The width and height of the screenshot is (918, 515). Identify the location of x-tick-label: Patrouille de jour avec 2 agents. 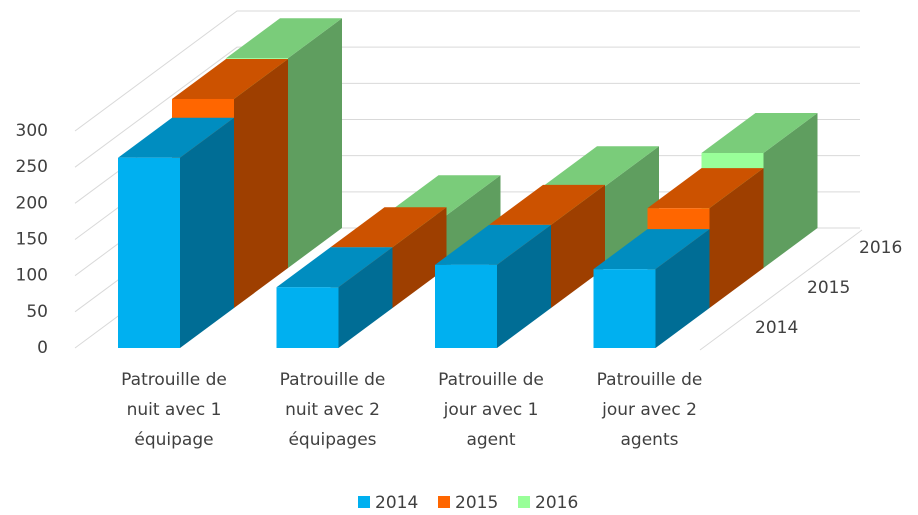
(649, 410).